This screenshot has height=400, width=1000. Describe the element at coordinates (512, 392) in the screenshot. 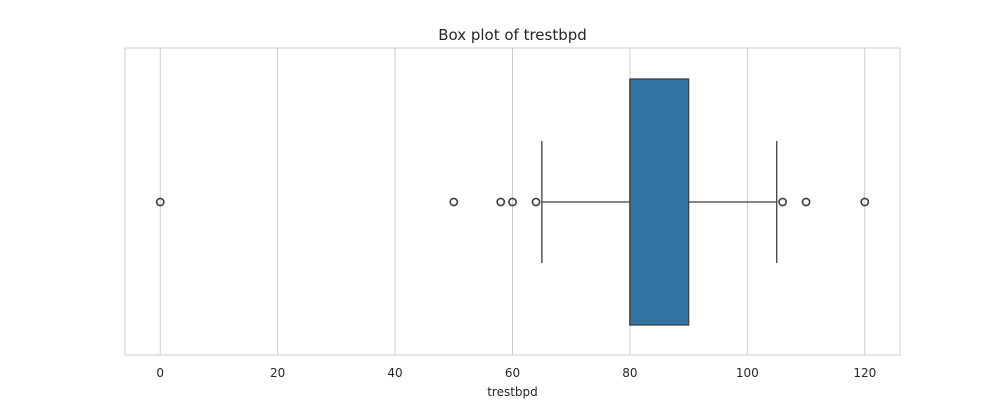

I see `x-axis-label: trestbpd` at that location.